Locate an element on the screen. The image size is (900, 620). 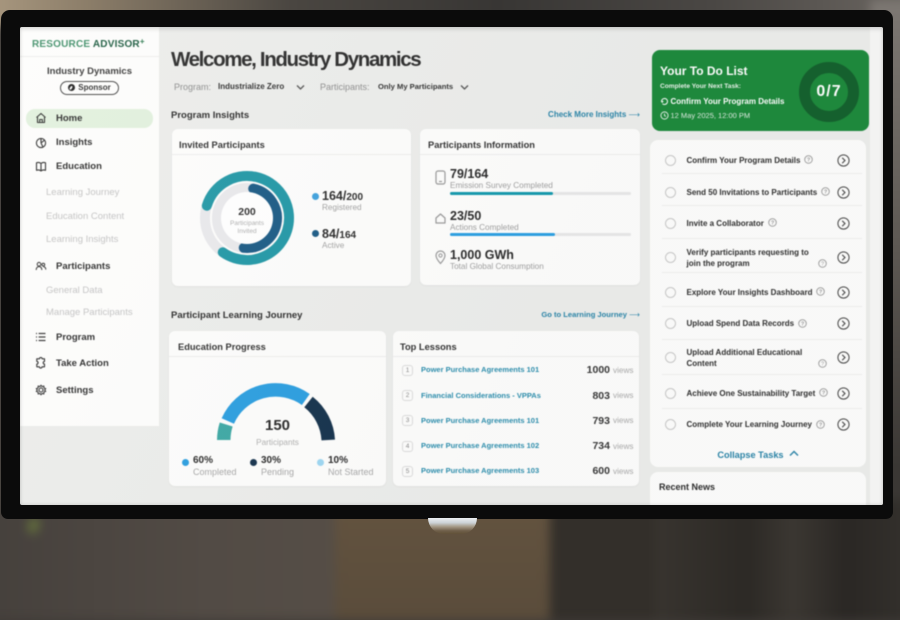
svg-text: Participants is located at coordinates (247, 223).